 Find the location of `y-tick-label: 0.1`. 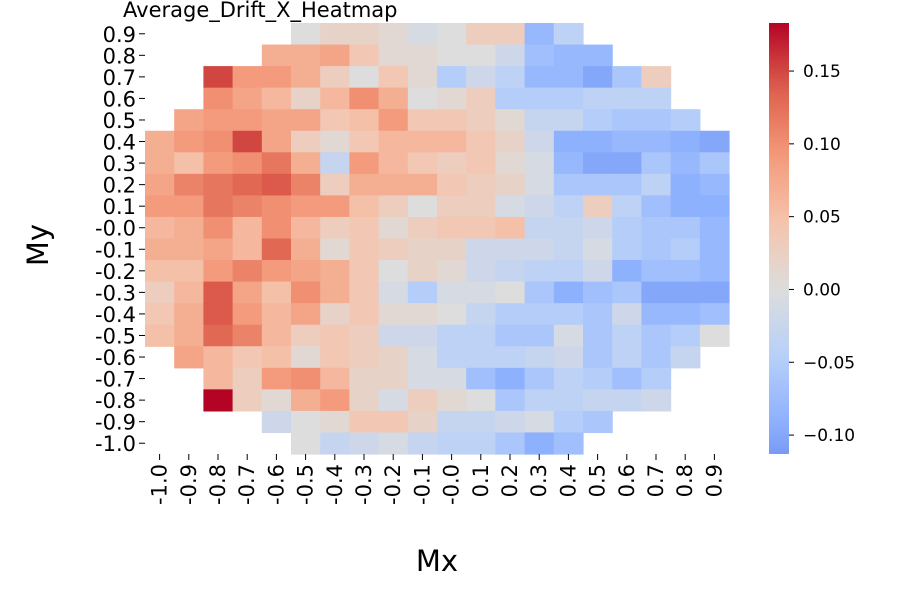

y-tick-label: 0.1 is located at coordinates (119, 207).